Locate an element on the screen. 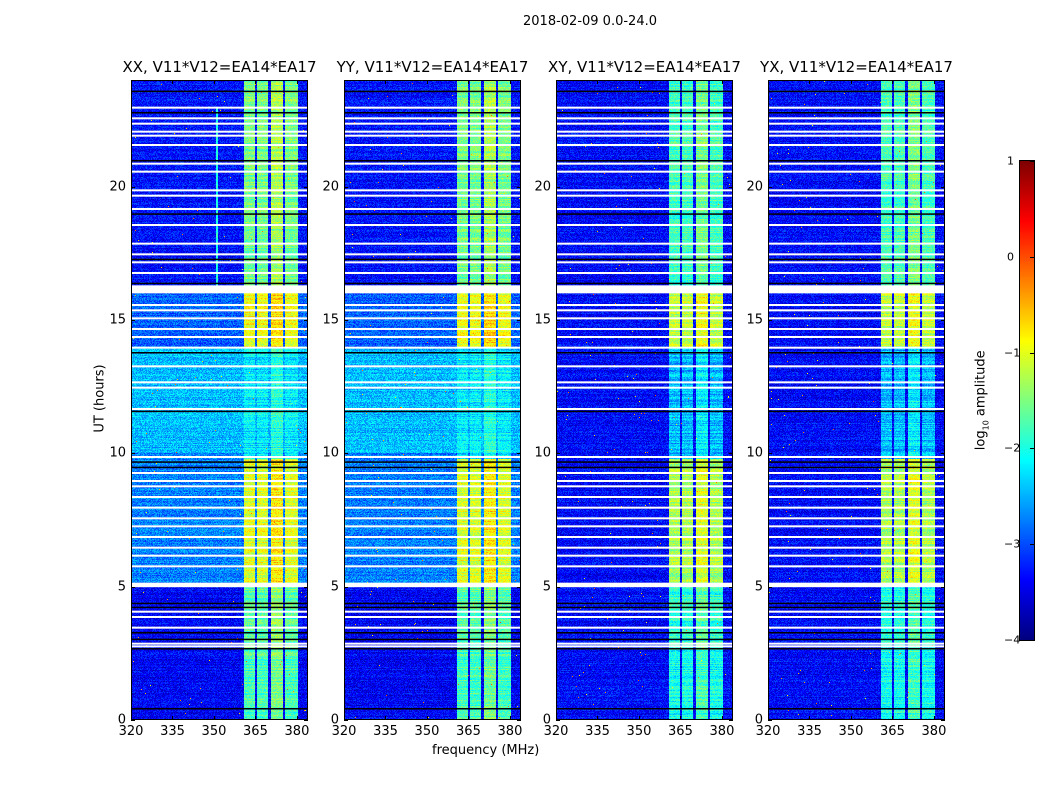  panel-title: YX, V11*V12=EA14*EA17 is located at coordinates (856, 67).